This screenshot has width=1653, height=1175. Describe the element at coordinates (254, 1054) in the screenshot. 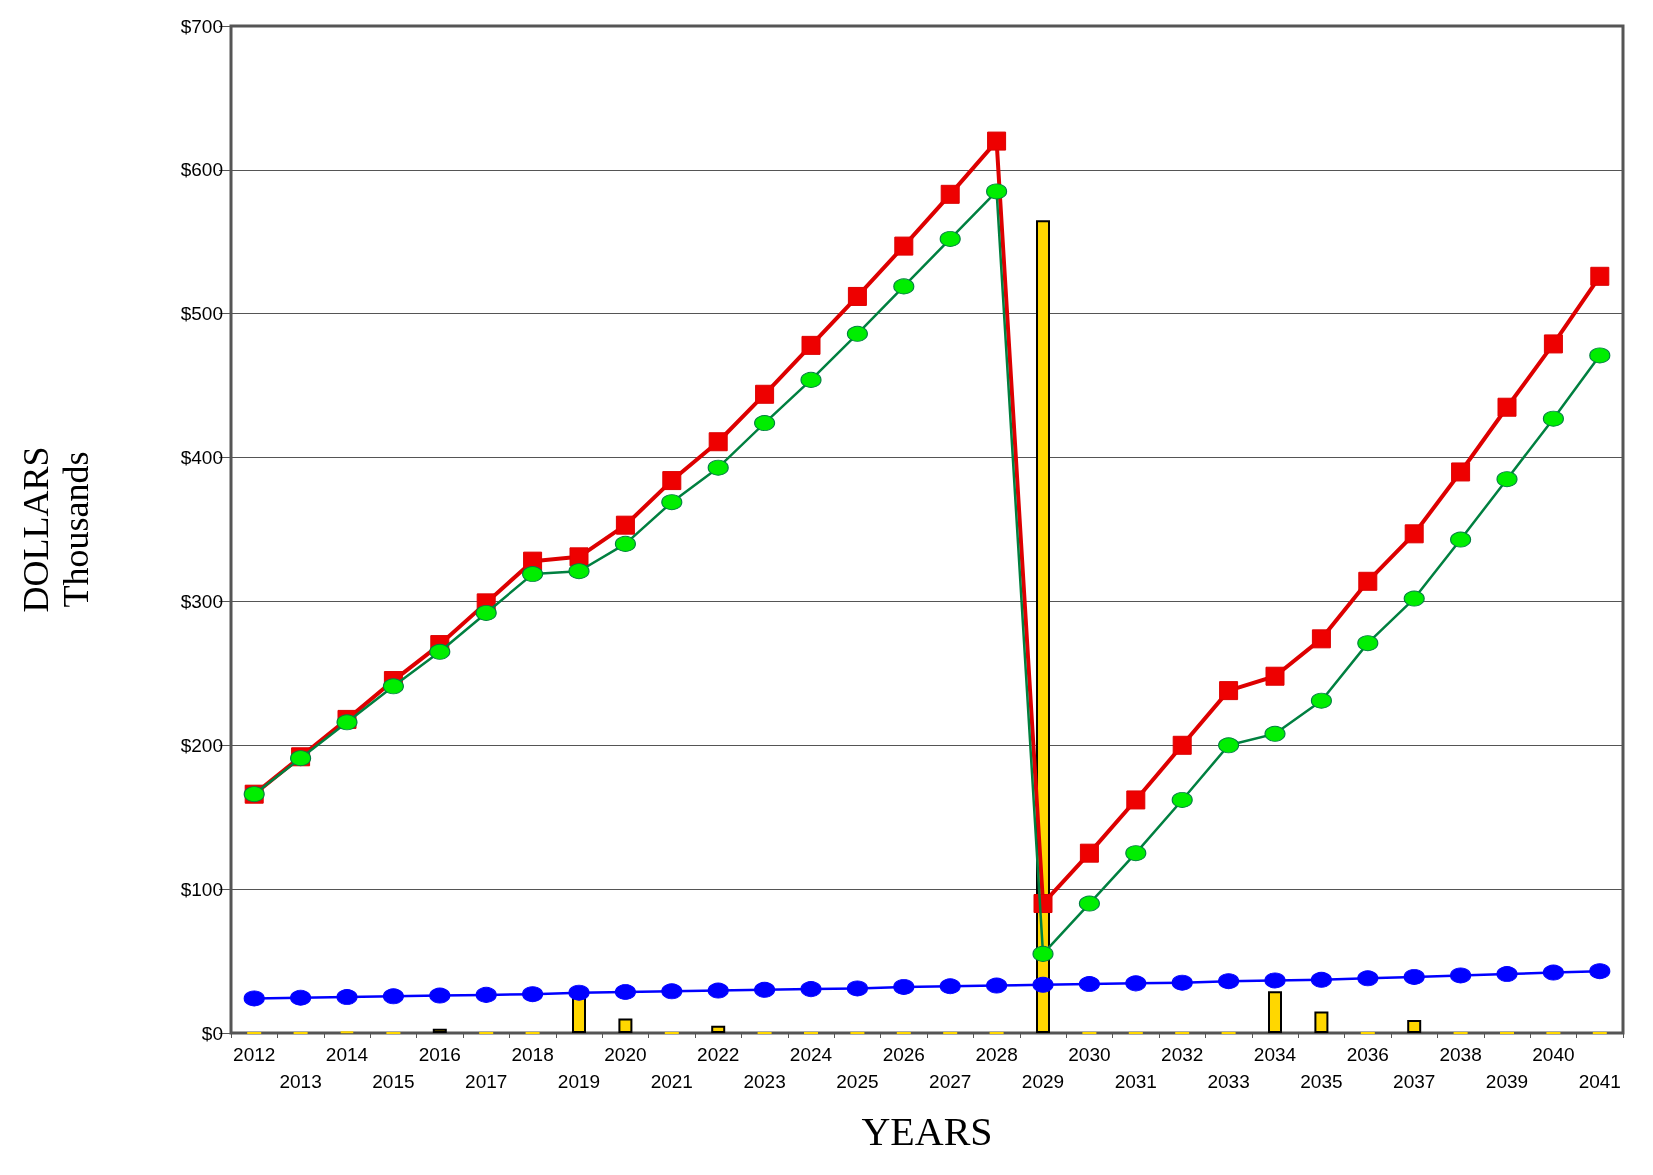

I see `x-tick-label: 2012` at that location.